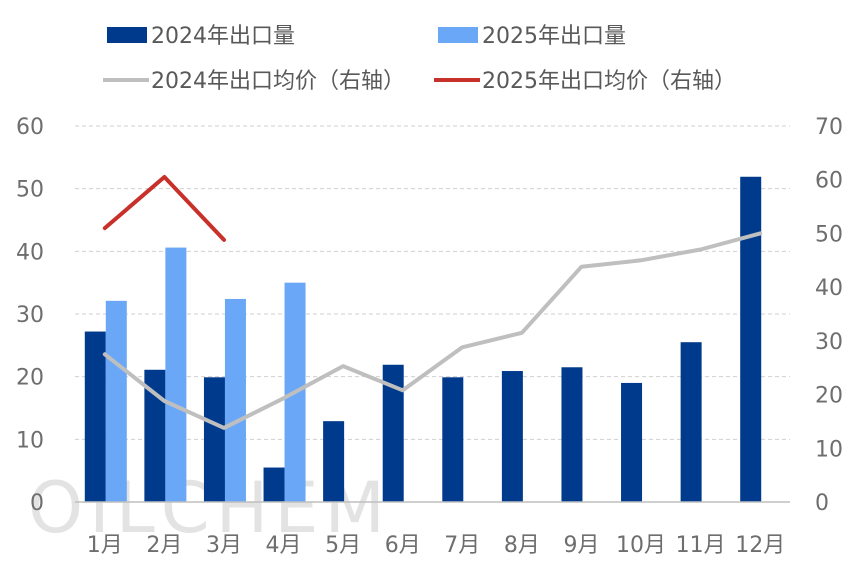 The height and width of the screenshot is (577, 865). I want to click on x-tick-label: 2月, so click(164, 545).